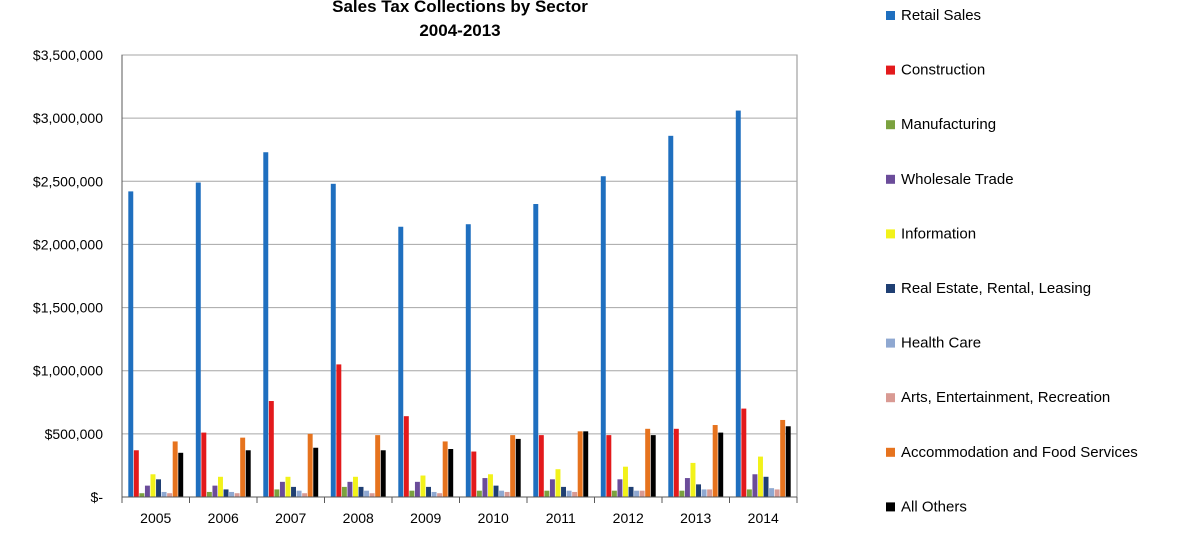 Image resolution: width=1182 pixels, height=534 pixels. Describe the element at coordinates (147, 491) in the screenshot. I see `bar-wholesale-trade-2005` at that location.